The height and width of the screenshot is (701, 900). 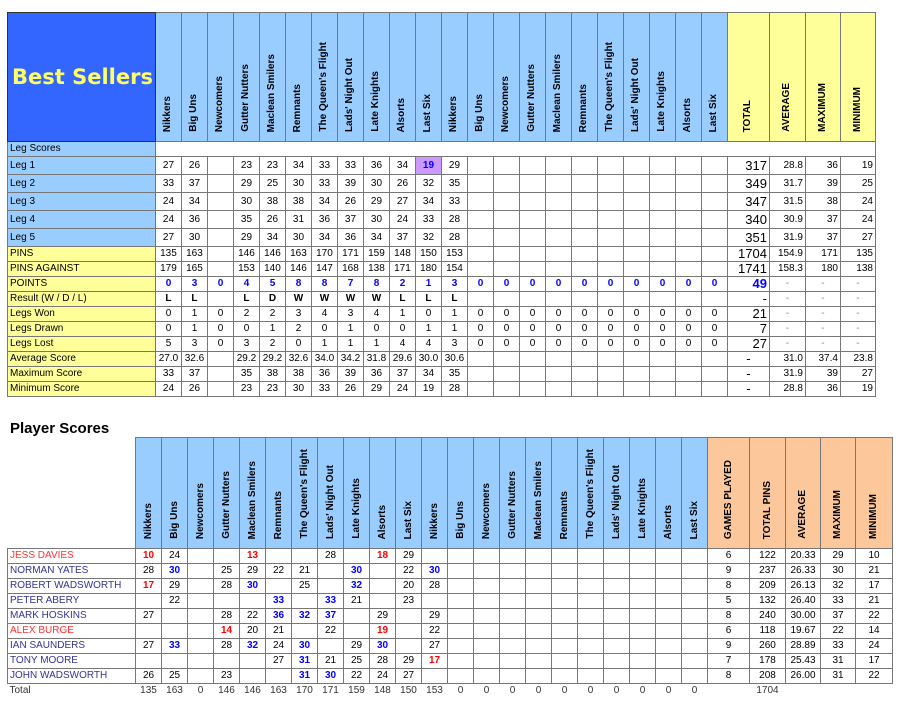 I want to click on summary-cell: 138, so click(x=857, y=269).